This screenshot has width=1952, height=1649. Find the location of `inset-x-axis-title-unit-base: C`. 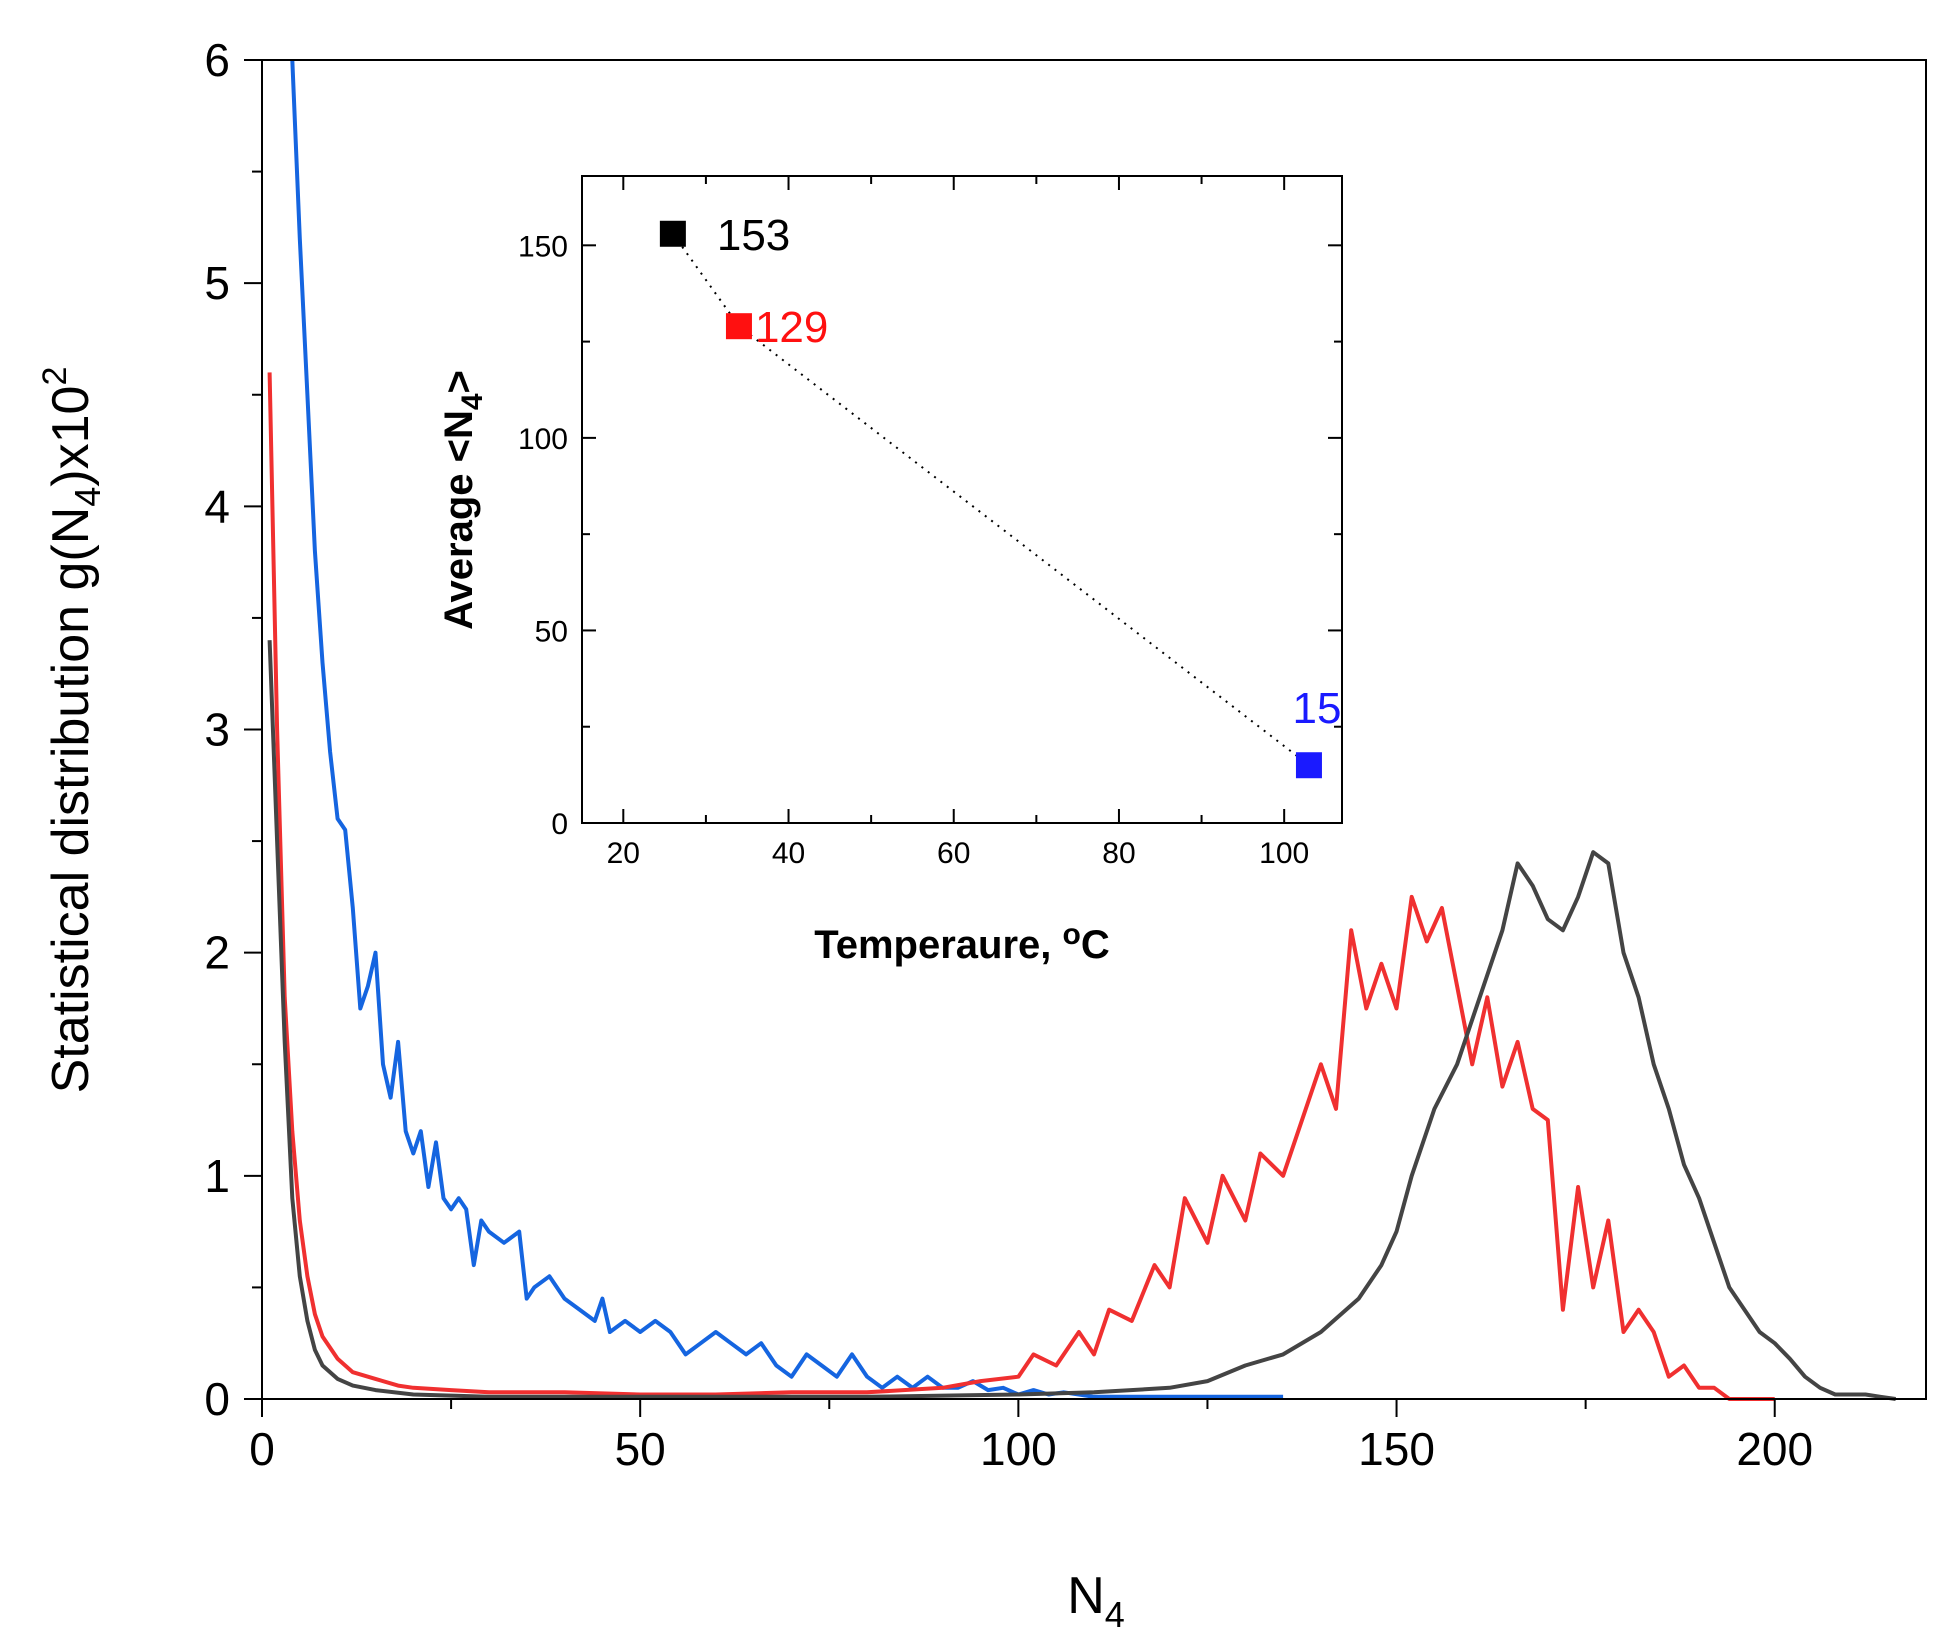

inset-x-axis-title-unit-base: C is located at coordinates (1095, 945).